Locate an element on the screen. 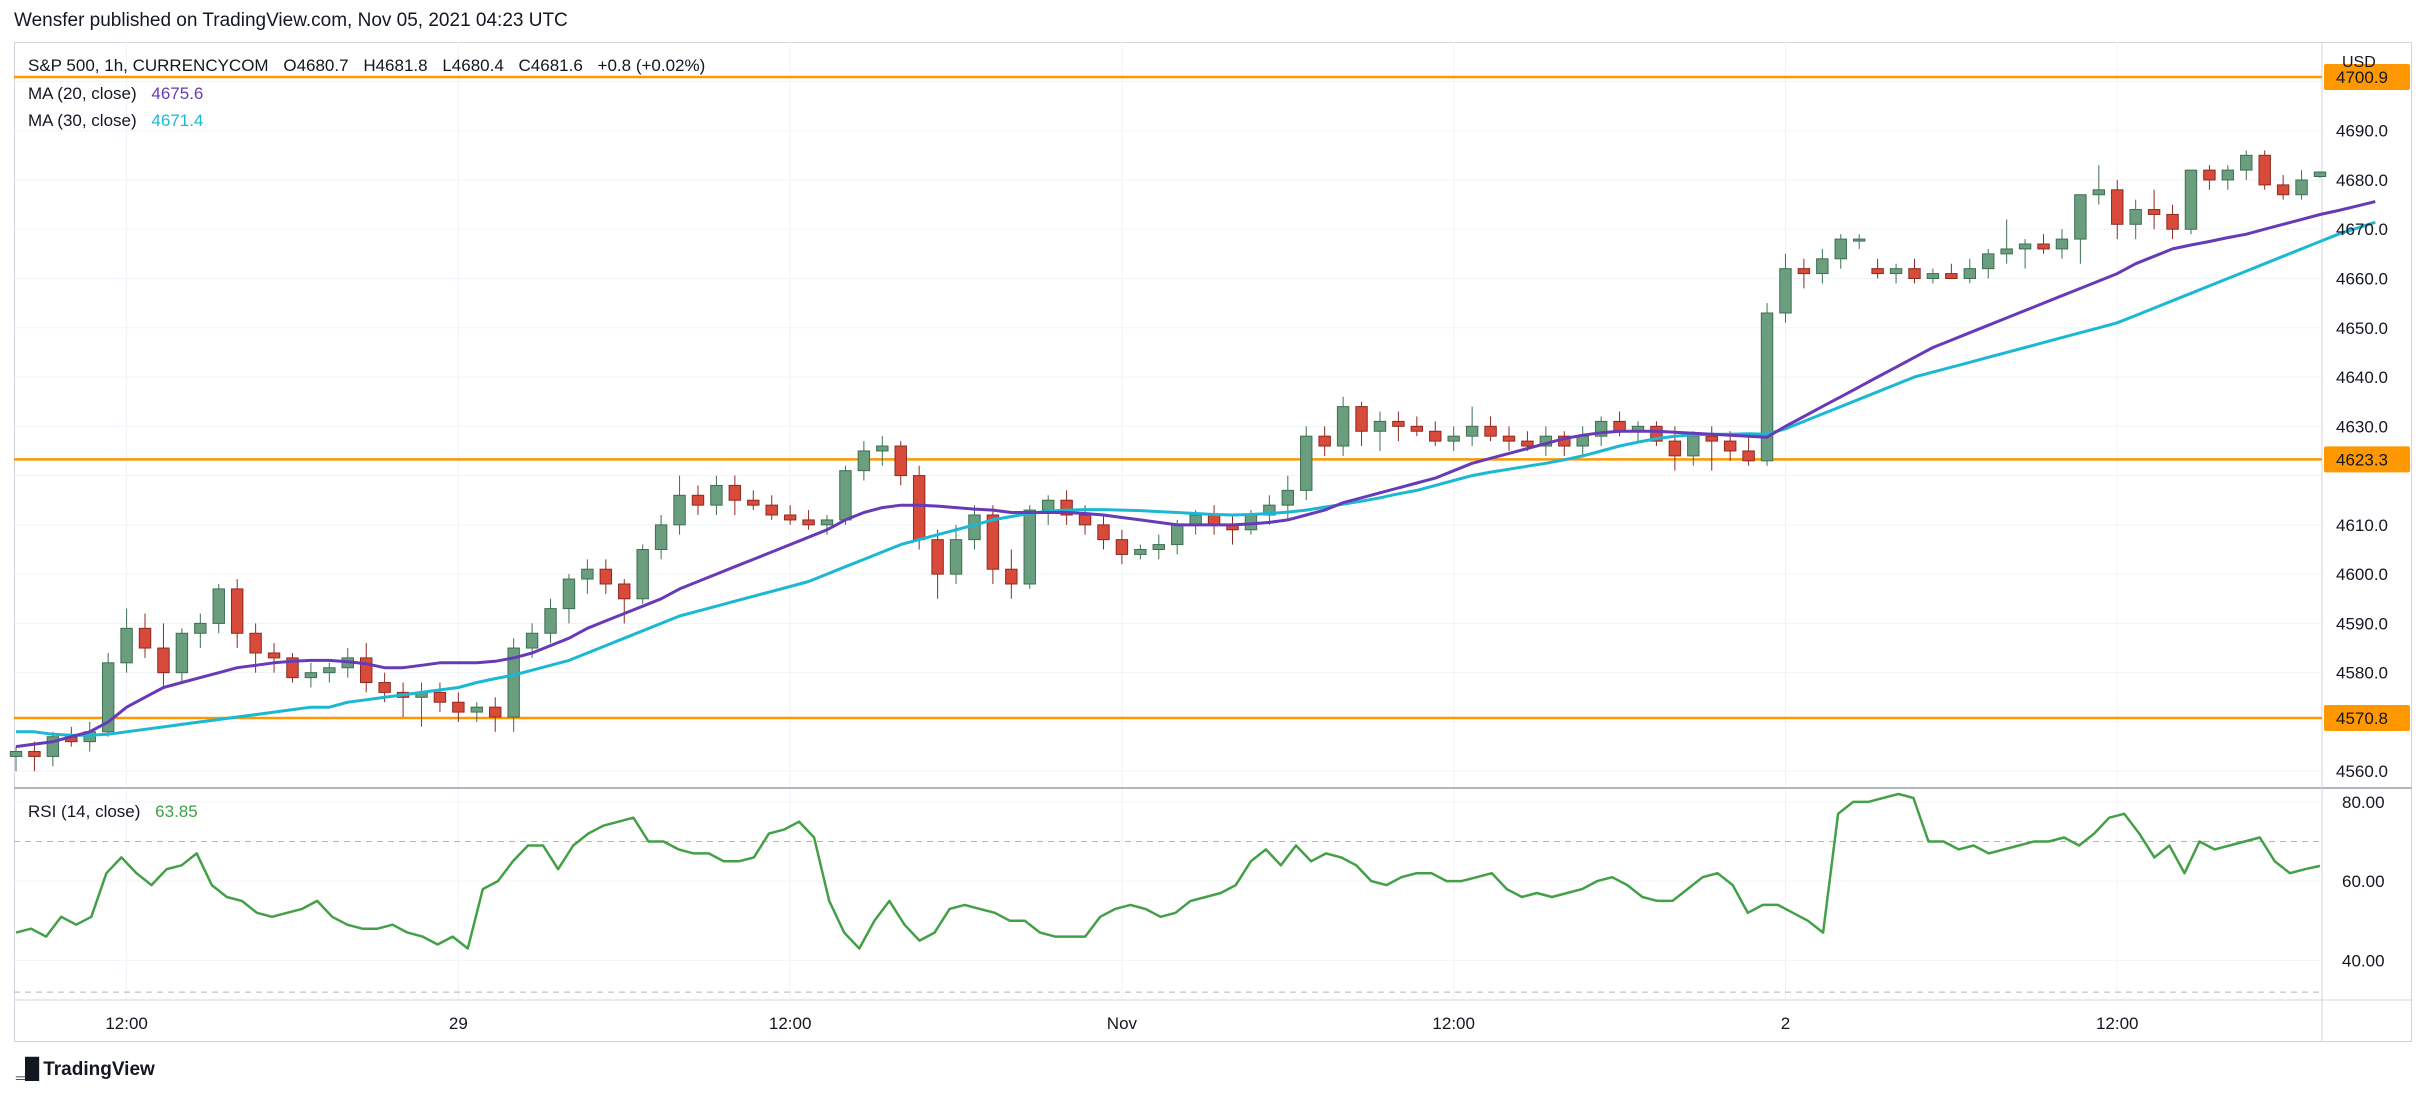 This screenshot has height=1099, width=2425. footer-brand: TradingView is located at coordinates (99, 1069).